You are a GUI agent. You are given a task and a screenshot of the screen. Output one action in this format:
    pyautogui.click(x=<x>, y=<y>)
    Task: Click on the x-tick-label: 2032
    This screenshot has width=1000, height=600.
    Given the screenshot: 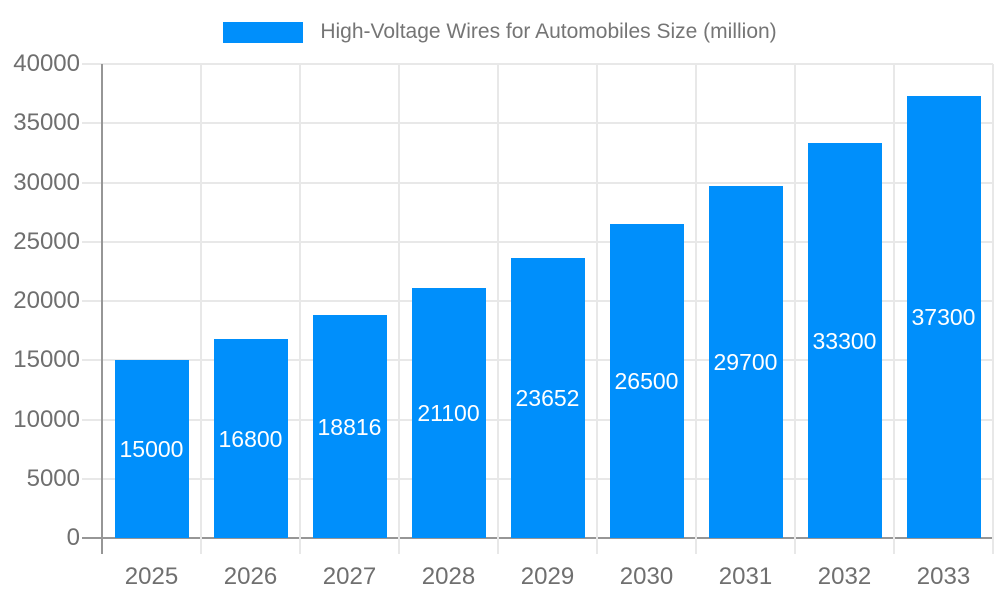 What is the action you would take?
    pyautogui.click(x=844, y=576)
    